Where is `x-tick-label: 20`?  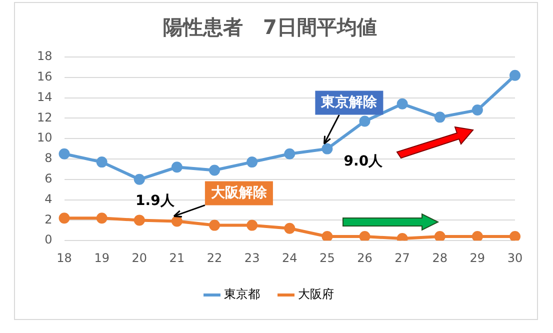
x-tick-label: 20 is located at coordinates (140, 257).